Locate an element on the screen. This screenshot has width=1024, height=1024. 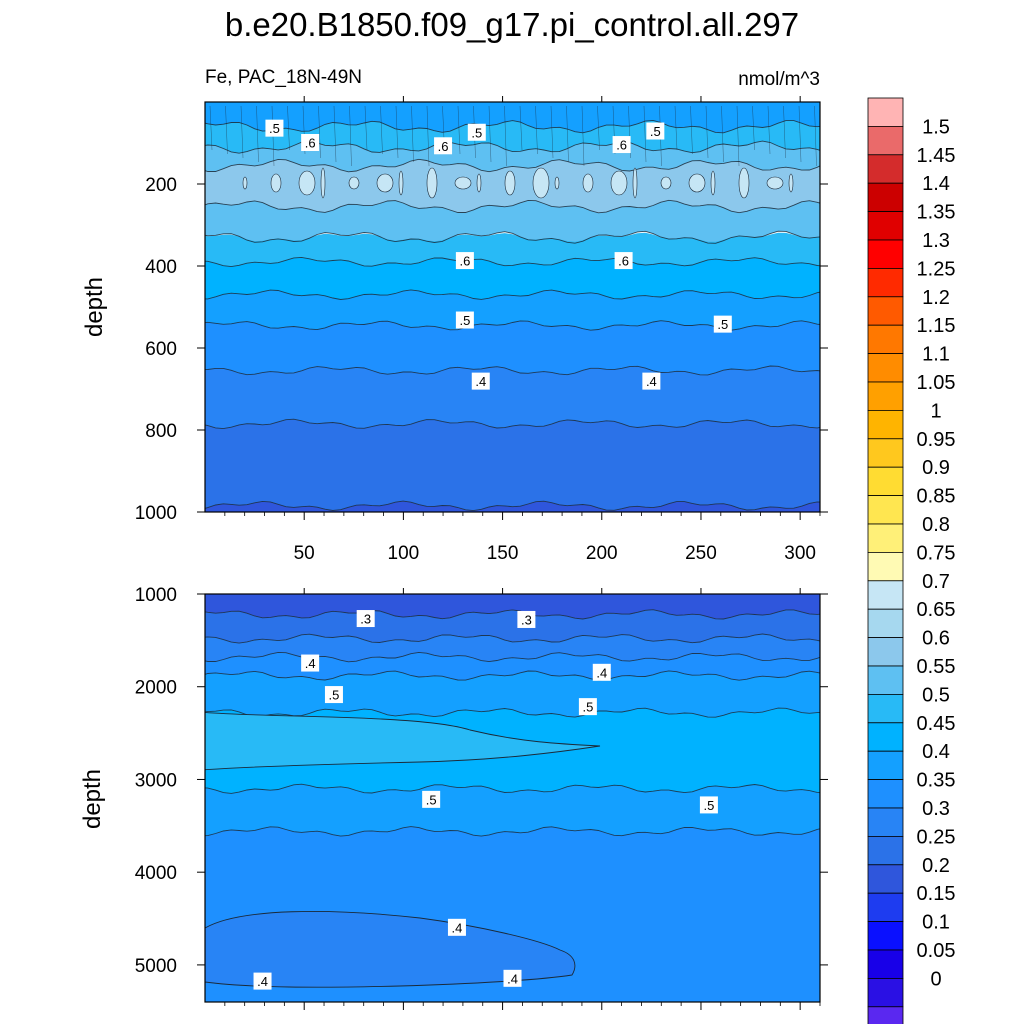
colorbar-label: 0.45 is located at coordinates (936, 724).